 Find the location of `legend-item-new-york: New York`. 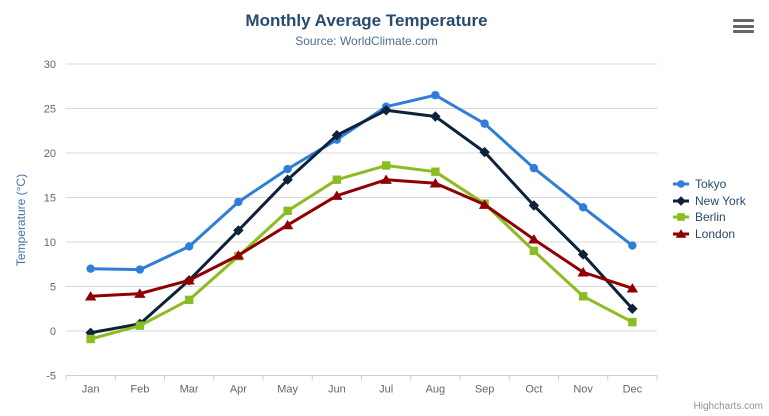

legend-item-new-york: New York is located at coordinates (709, 201).